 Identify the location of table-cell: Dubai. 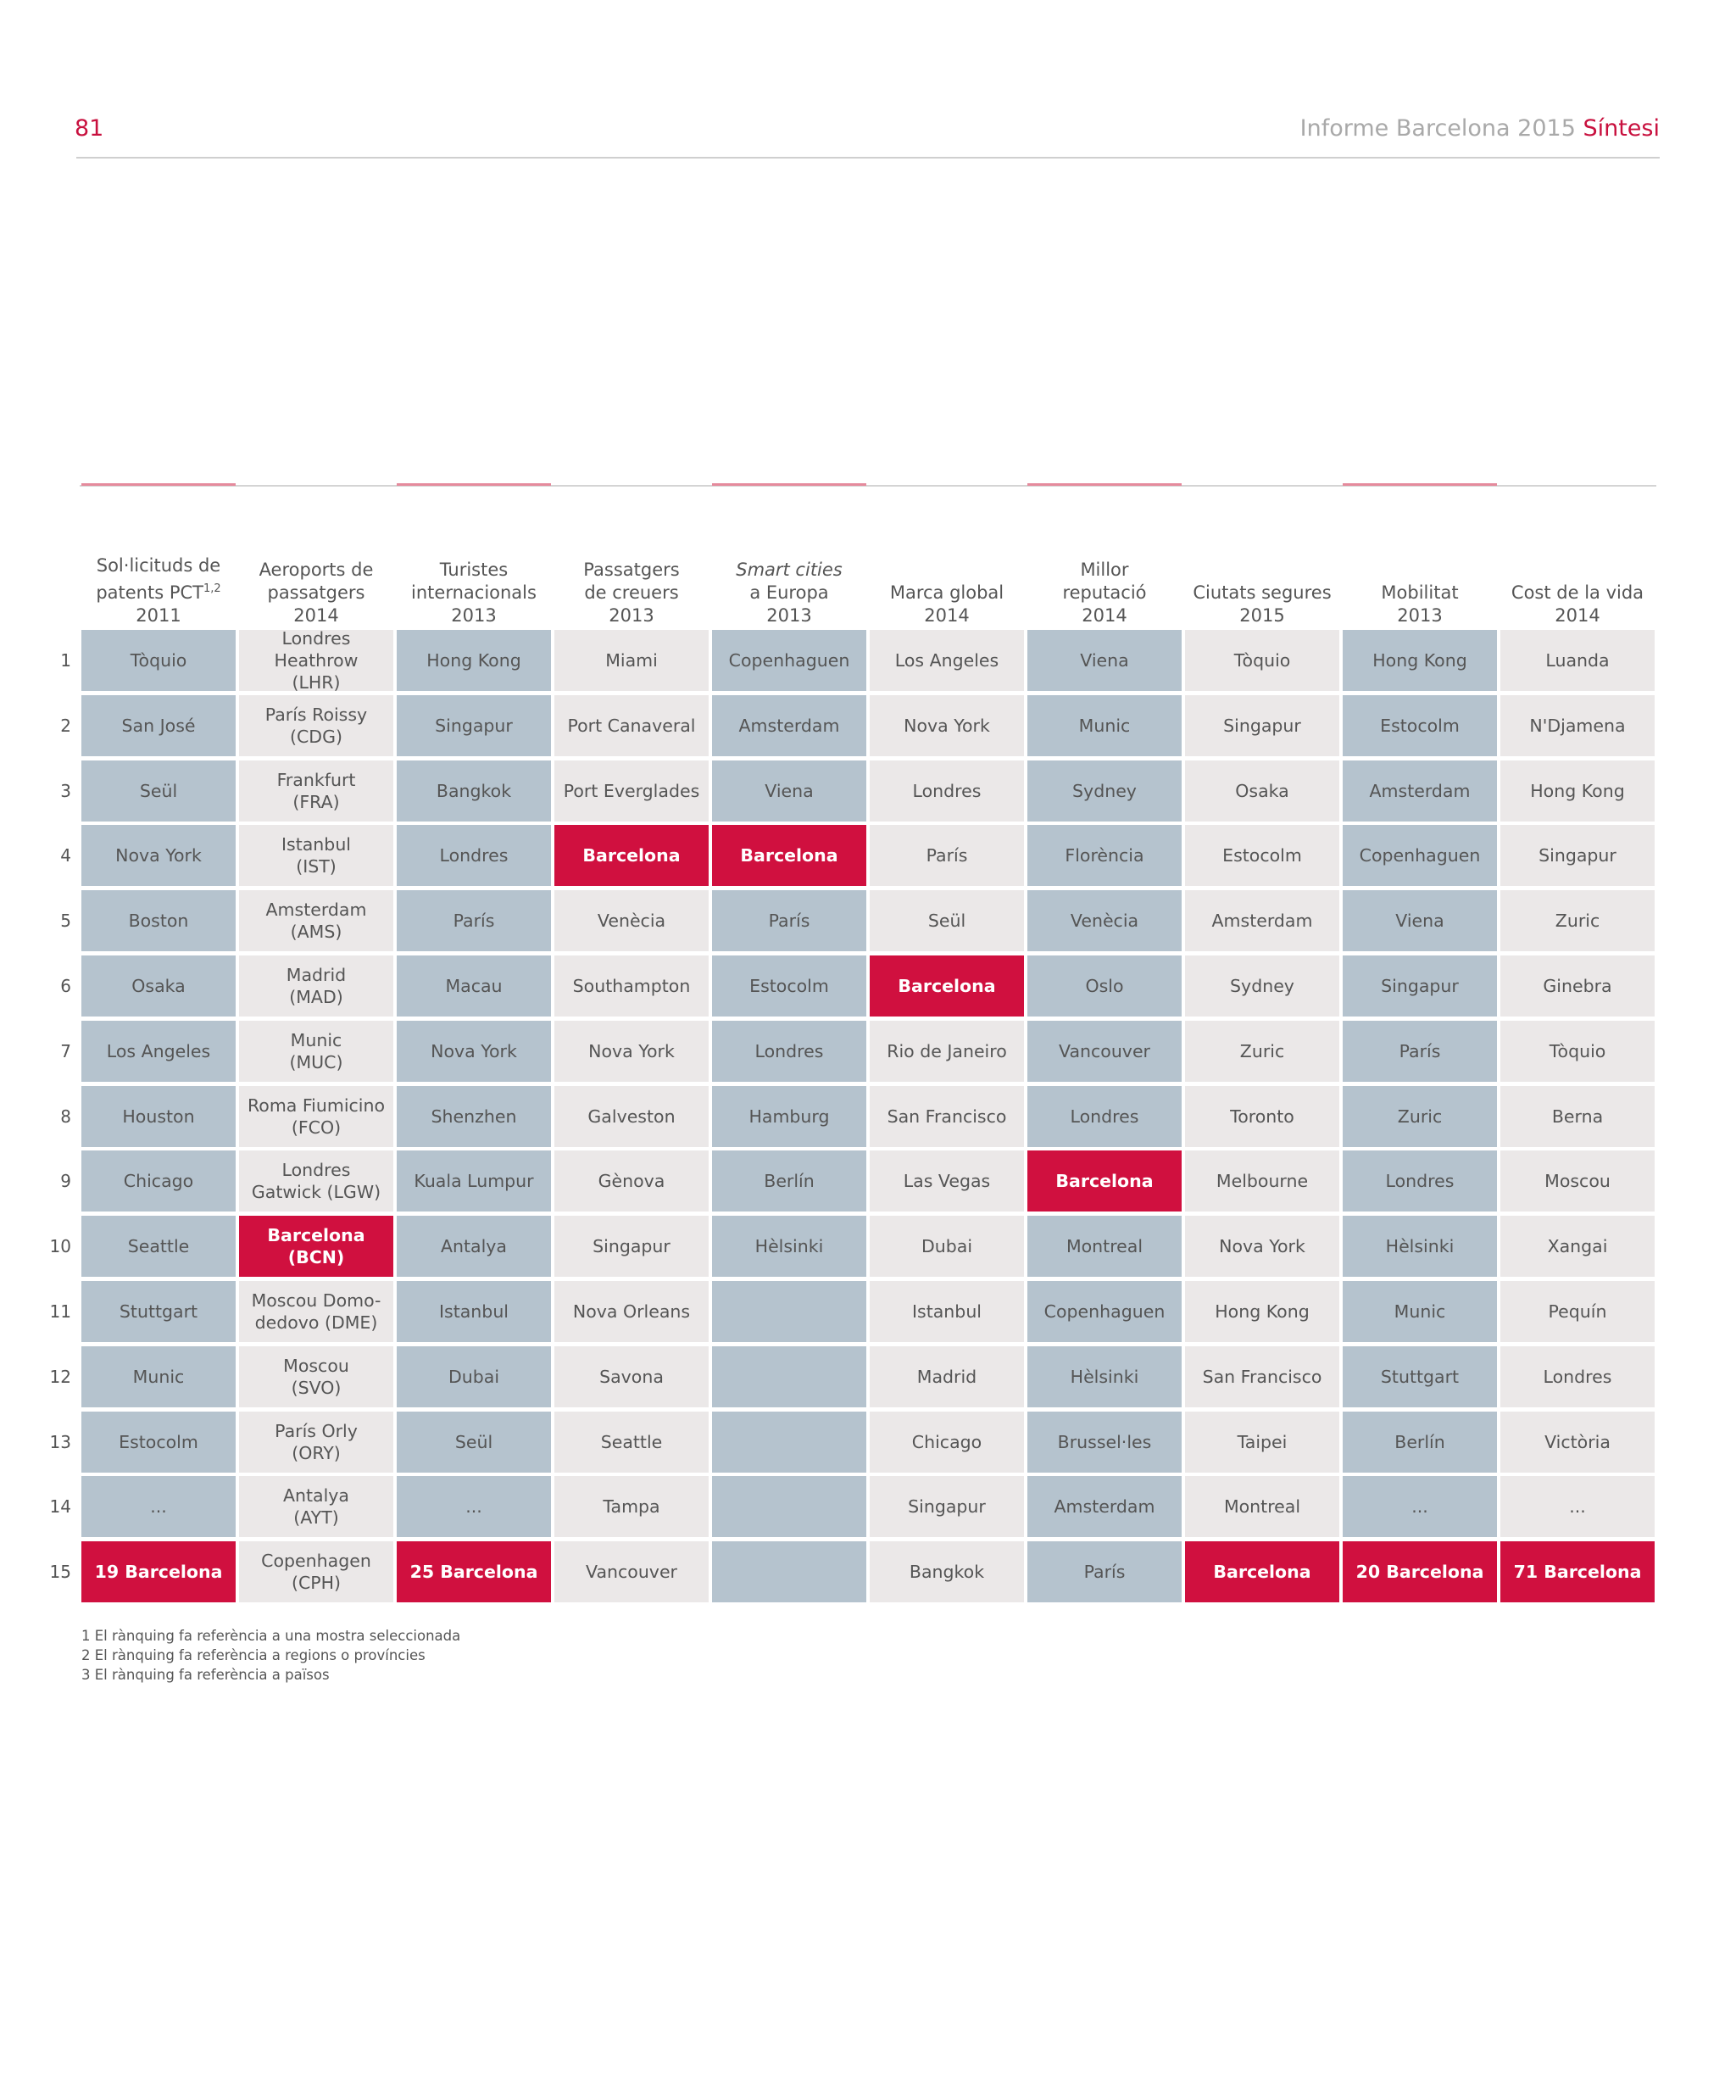
(474, 1376).